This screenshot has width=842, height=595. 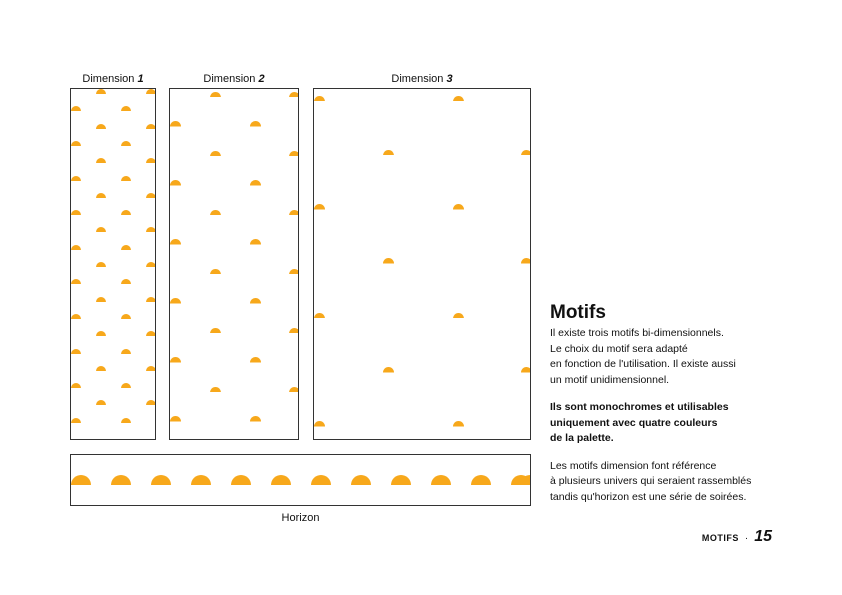 I want to click on page-title: Motifs, so click(x=578, y=312).